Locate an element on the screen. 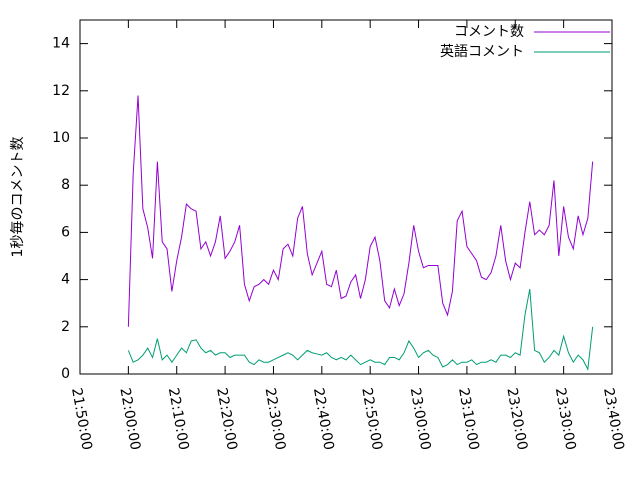  x-tick-label: 22:50:00 is located at coordinates (371, 419).